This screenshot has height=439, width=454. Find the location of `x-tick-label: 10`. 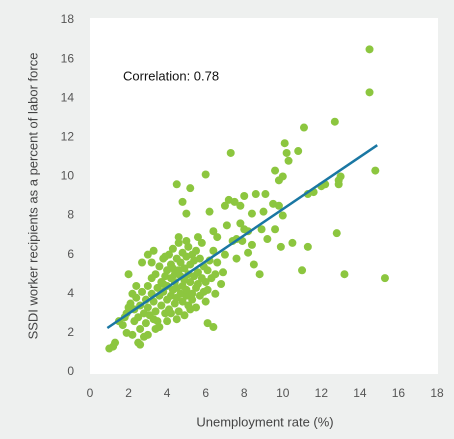

x-tick-label: 10 is located at coordinates (283, 393).